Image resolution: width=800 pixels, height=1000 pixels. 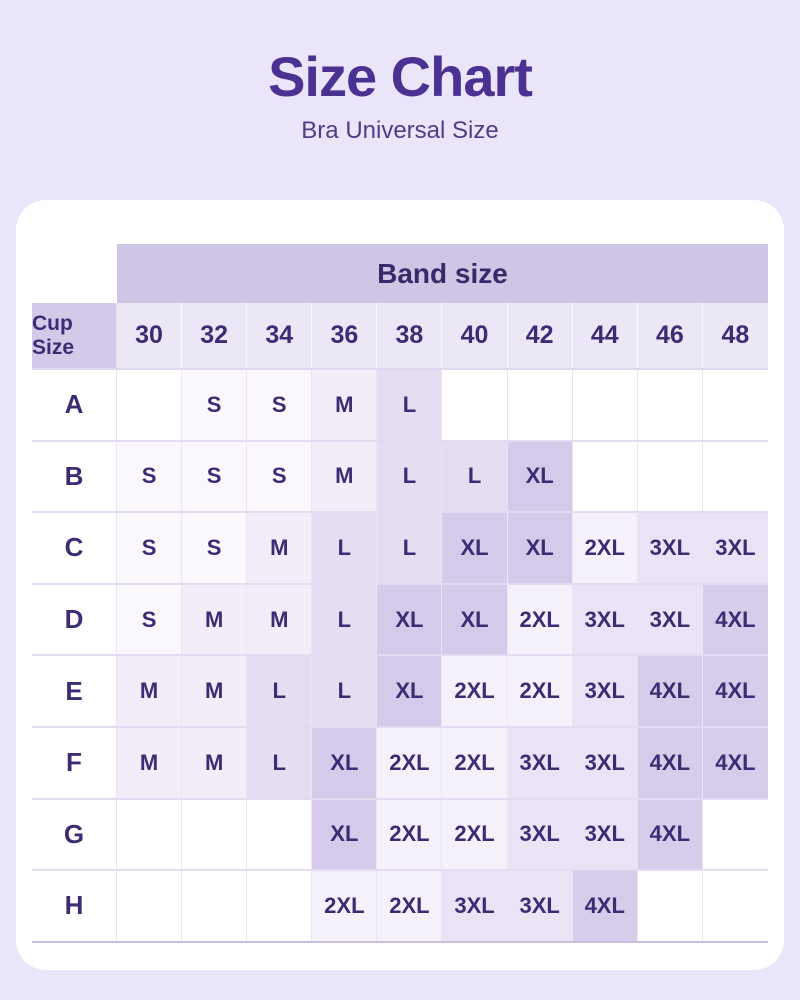 I want to click on table-row: C S S M L L XL XL 2XL 3XL 3XL, so click(x=400, y=549).